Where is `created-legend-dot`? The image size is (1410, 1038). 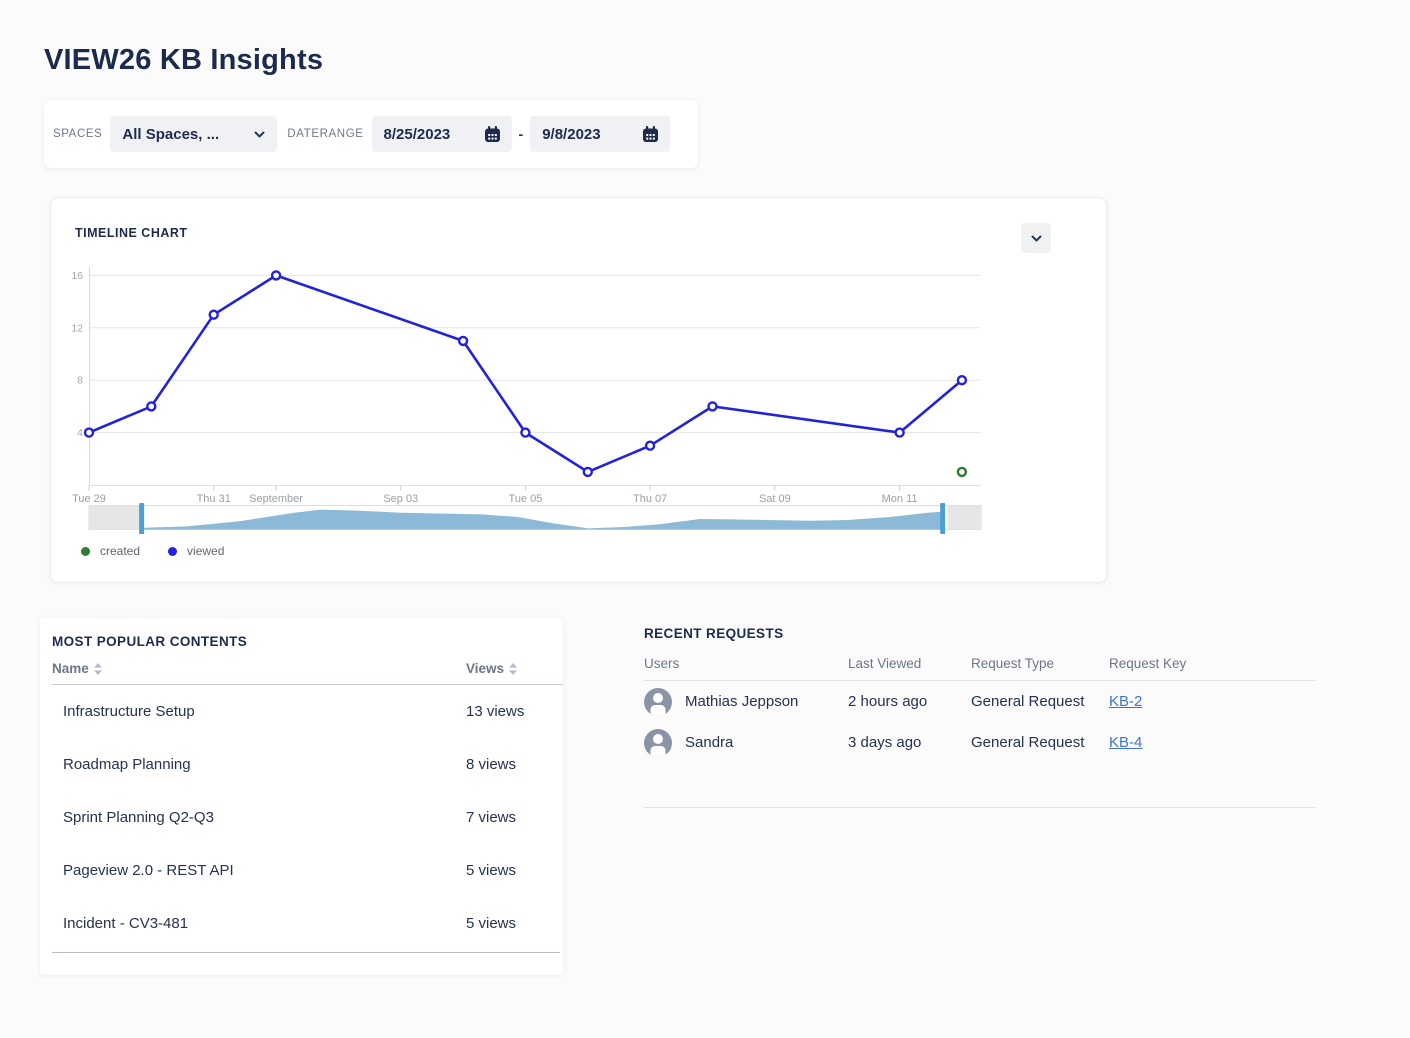
created-legend-dot is located at coordinates (85, 551).